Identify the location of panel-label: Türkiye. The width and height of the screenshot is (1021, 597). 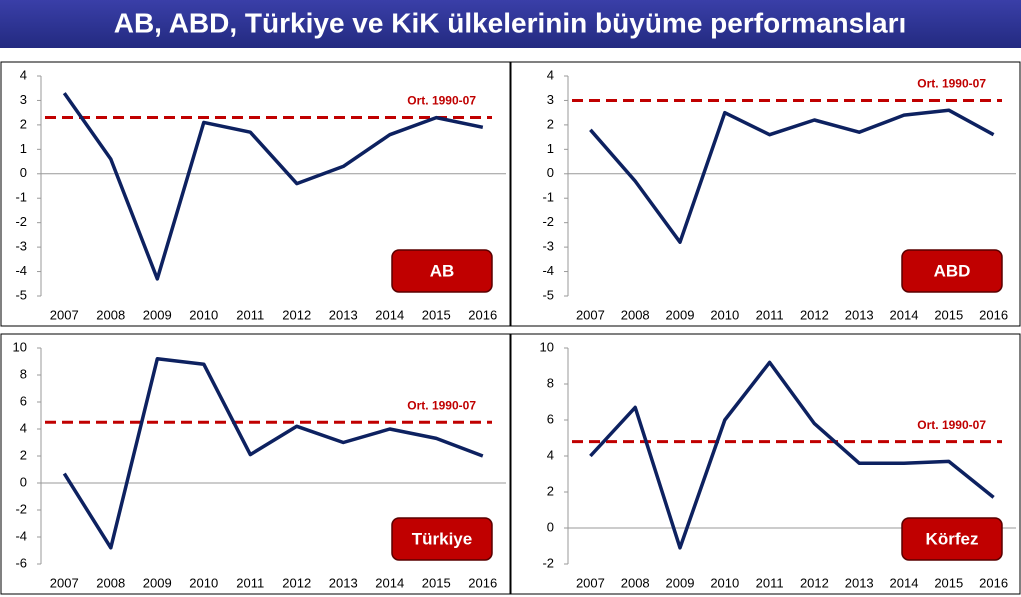
(442, 538).